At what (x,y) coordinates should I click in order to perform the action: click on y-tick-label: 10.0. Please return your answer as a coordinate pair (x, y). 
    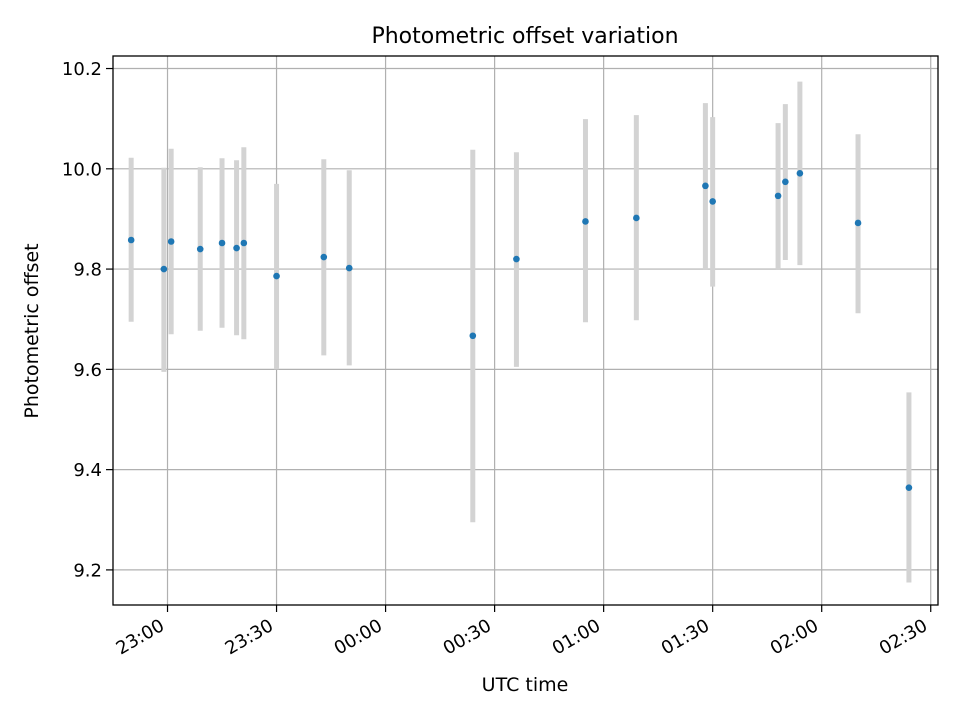
    Looking at the image, I should click on (82, 169).